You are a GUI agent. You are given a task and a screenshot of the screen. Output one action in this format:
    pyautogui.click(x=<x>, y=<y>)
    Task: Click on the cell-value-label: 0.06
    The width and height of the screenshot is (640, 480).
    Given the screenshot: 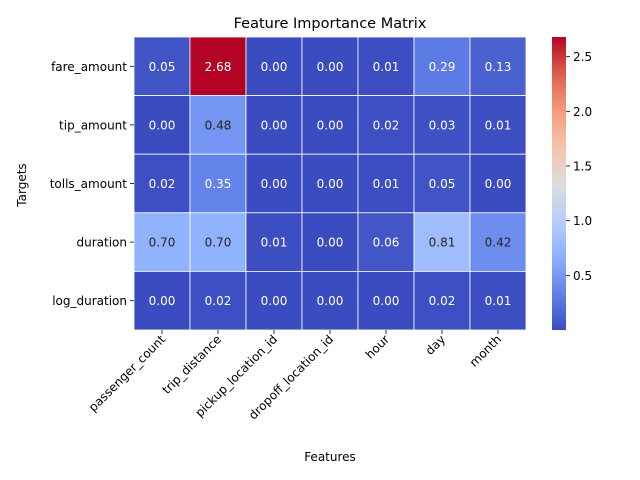 What is the action you would take?
    pyautogui.click(x=386, y=243)
    